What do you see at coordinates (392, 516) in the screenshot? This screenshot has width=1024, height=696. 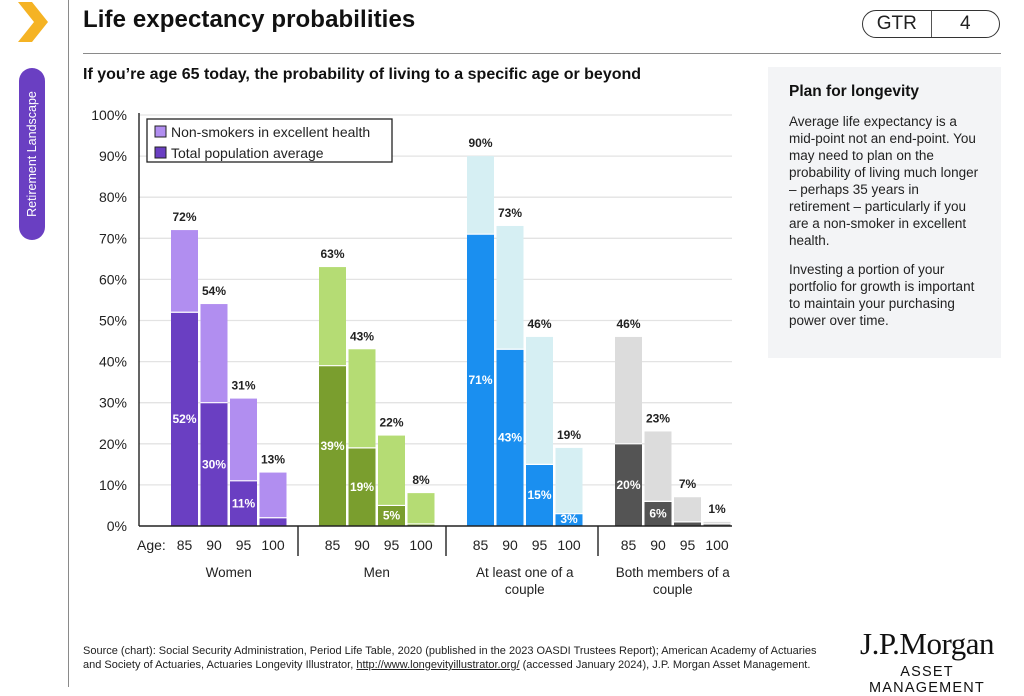 I see `bar-label-total-population: 5%` at bounding box center [392, 516].